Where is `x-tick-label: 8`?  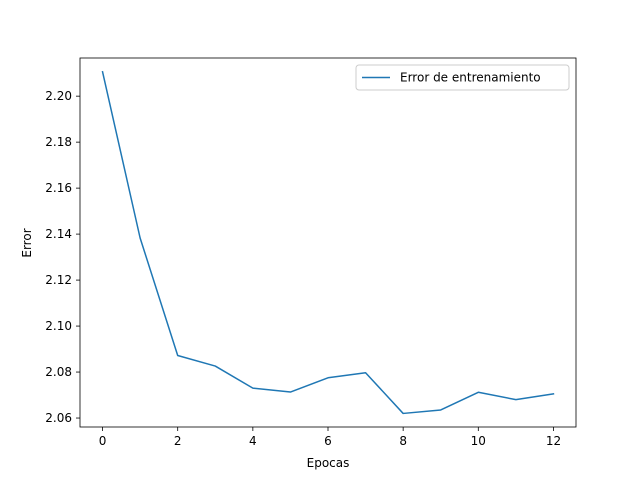 x-tick-label: 8 is located at coordinates (403, 441).